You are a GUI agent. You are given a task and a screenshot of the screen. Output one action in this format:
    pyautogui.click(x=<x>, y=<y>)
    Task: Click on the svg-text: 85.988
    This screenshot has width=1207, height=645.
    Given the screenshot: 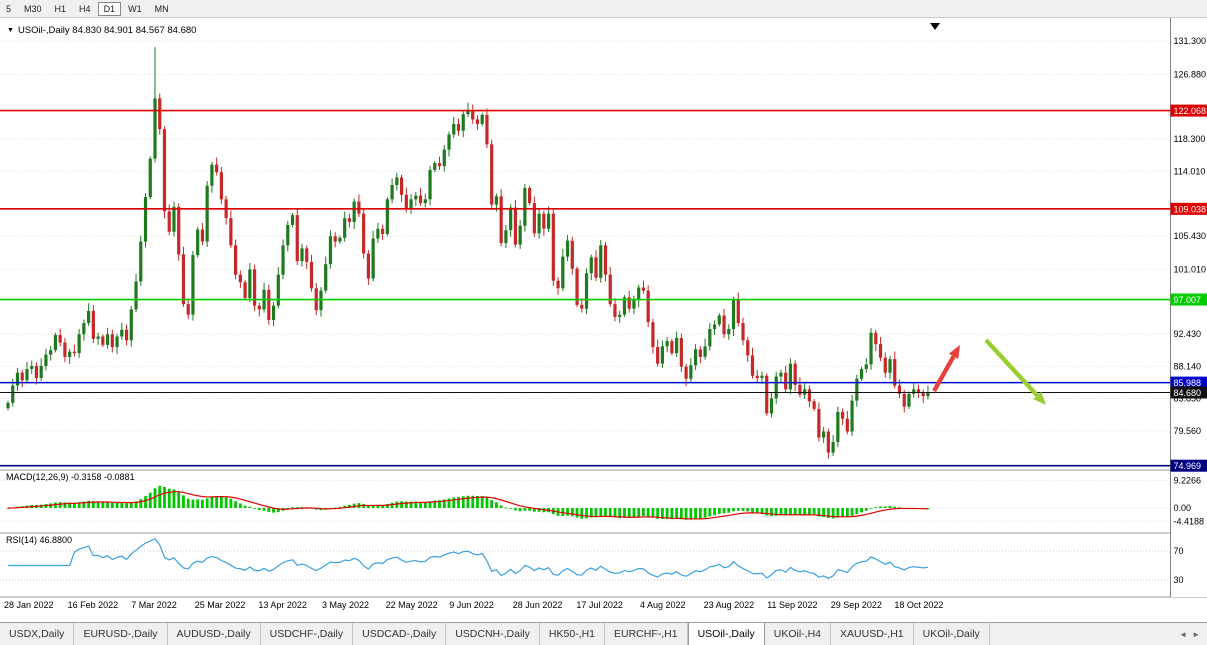 What is the action you would take?
    pyautogui.click(x=1188, y=383)
    